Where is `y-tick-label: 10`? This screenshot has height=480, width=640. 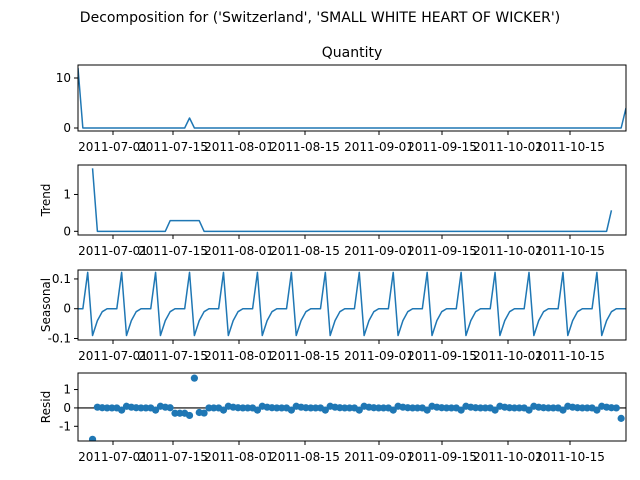 y-tick-label: 10 is located at coordinates (63, 78).